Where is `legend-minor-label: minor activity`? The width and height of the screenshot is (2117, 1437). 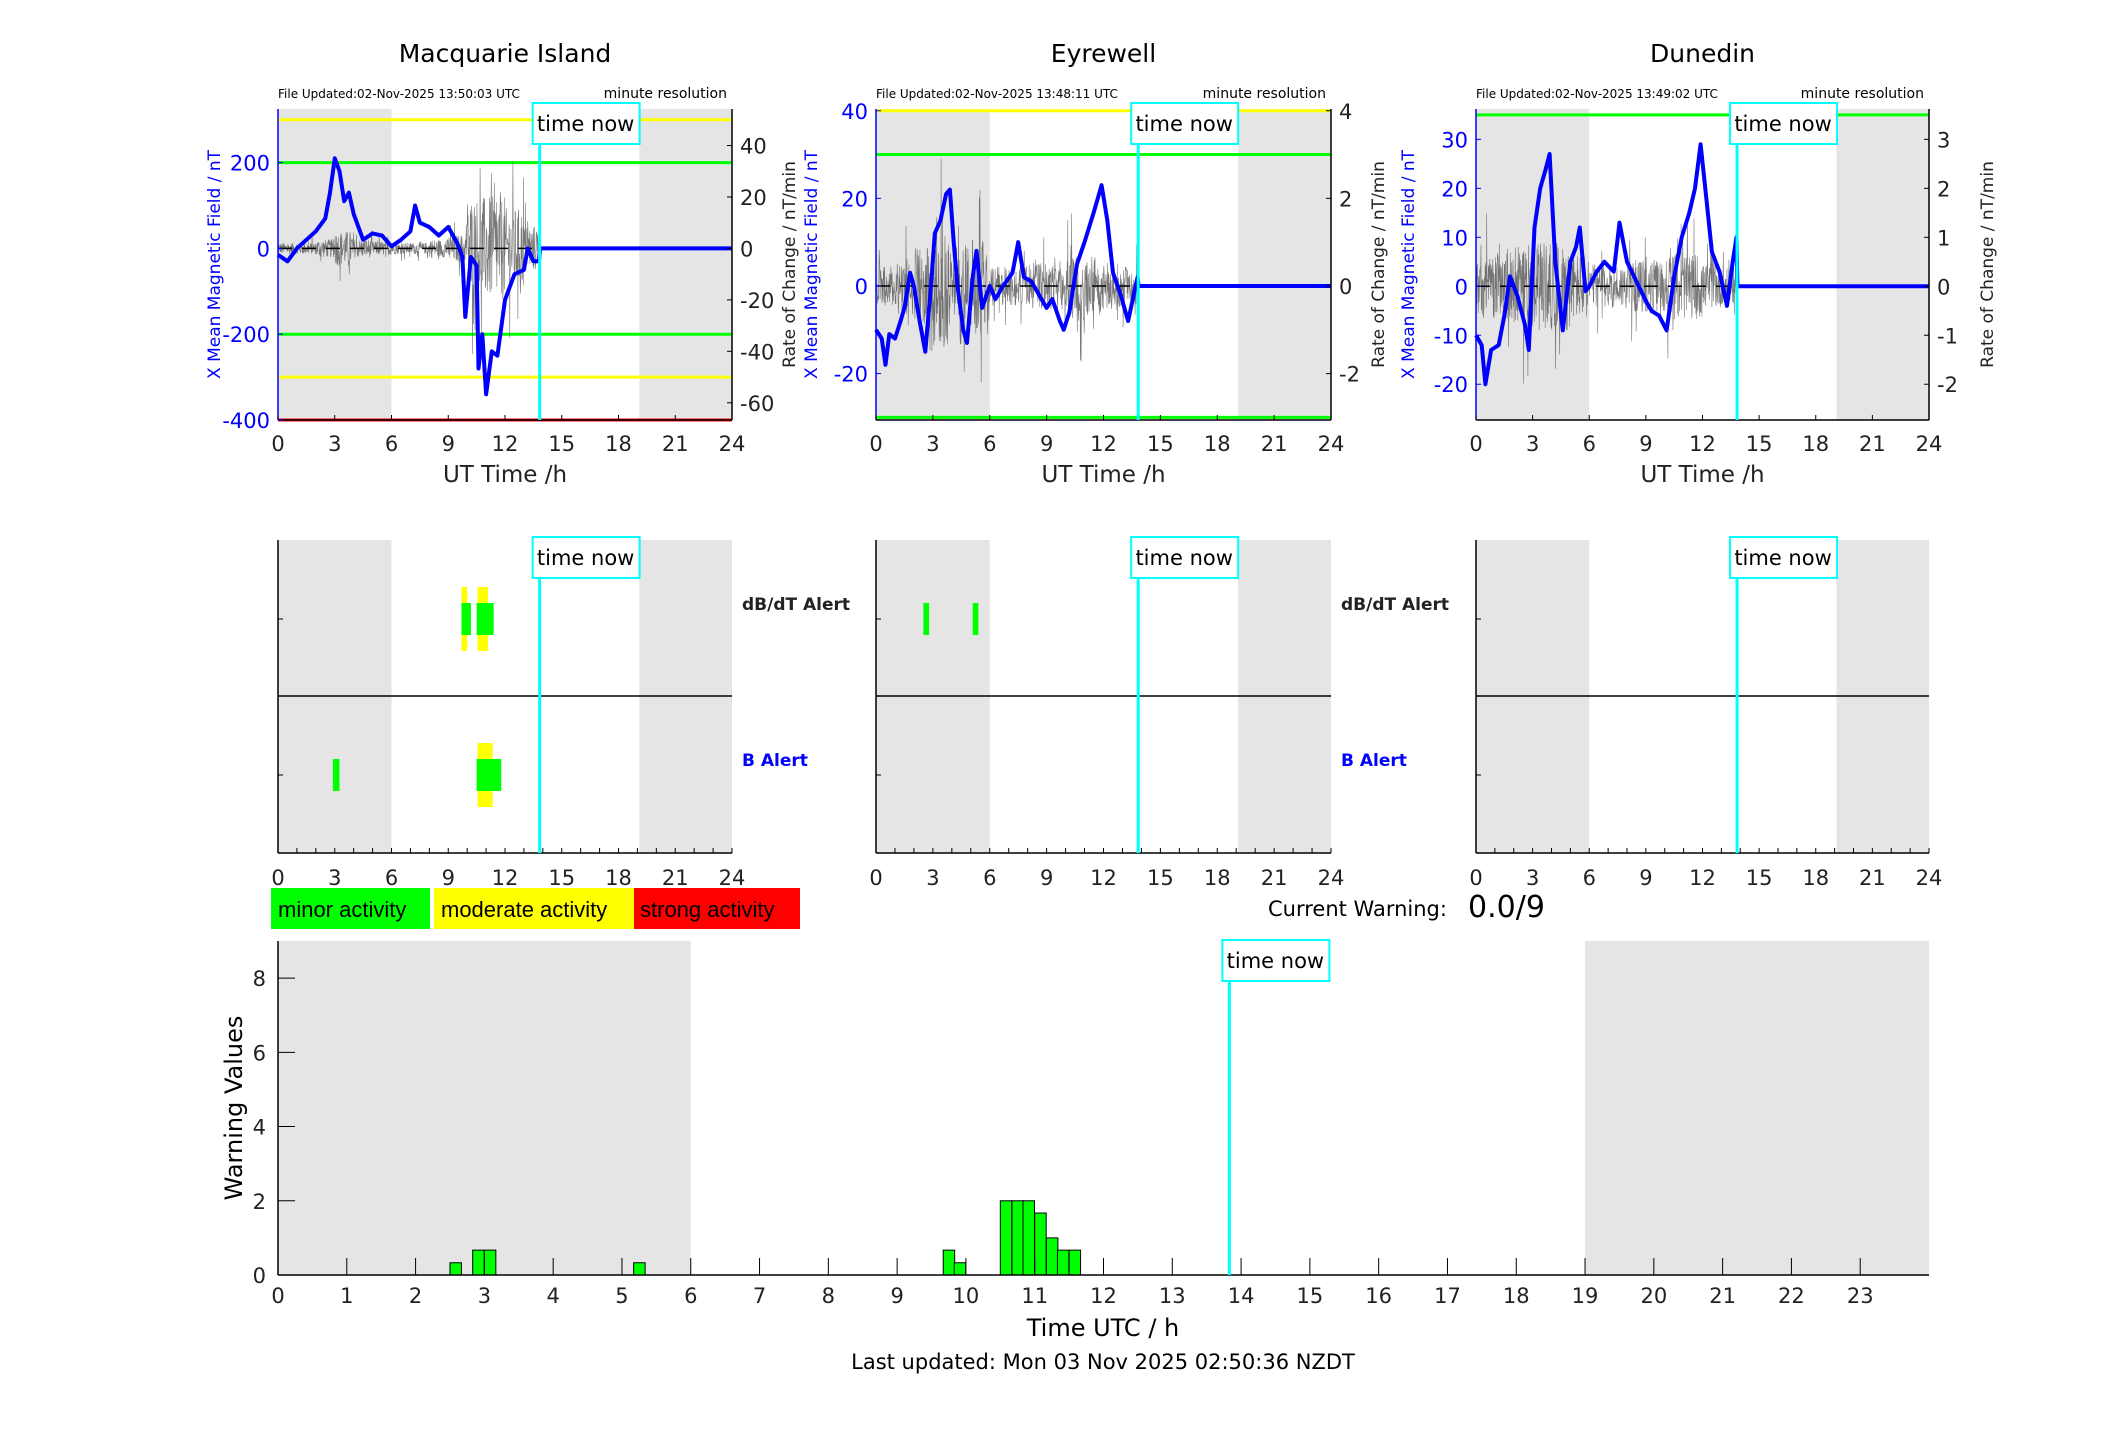
legend-minor-label: minor activity is located at coordinates (342, 909).